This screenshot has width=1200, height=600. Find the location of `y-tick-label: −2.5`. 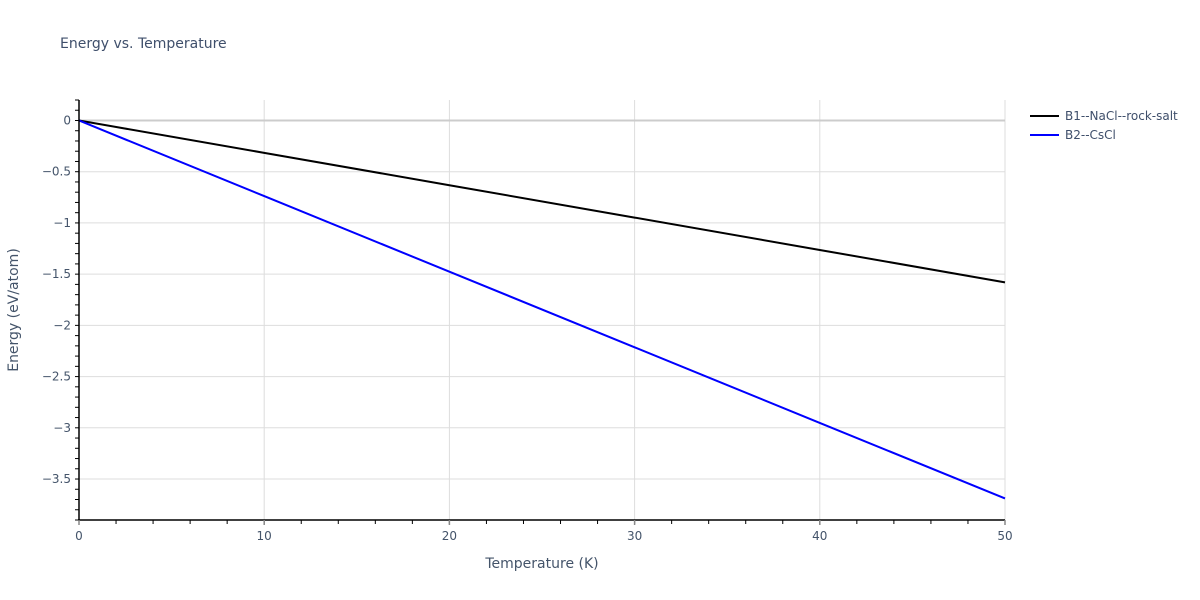

y-tick-label: −2.5 is located at coordinates (56, 377).